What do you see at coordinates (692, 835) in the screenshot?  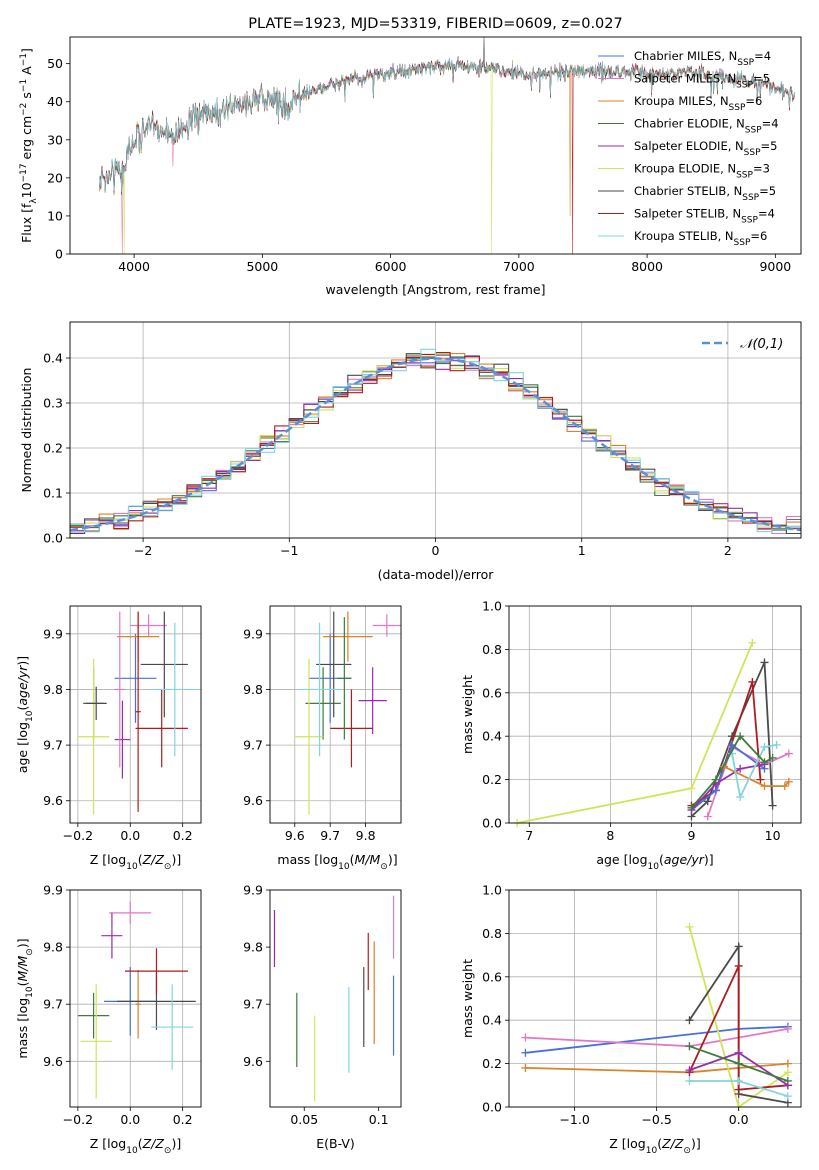 I see `x-tick-label: 9` at bounding box center [692, 835].